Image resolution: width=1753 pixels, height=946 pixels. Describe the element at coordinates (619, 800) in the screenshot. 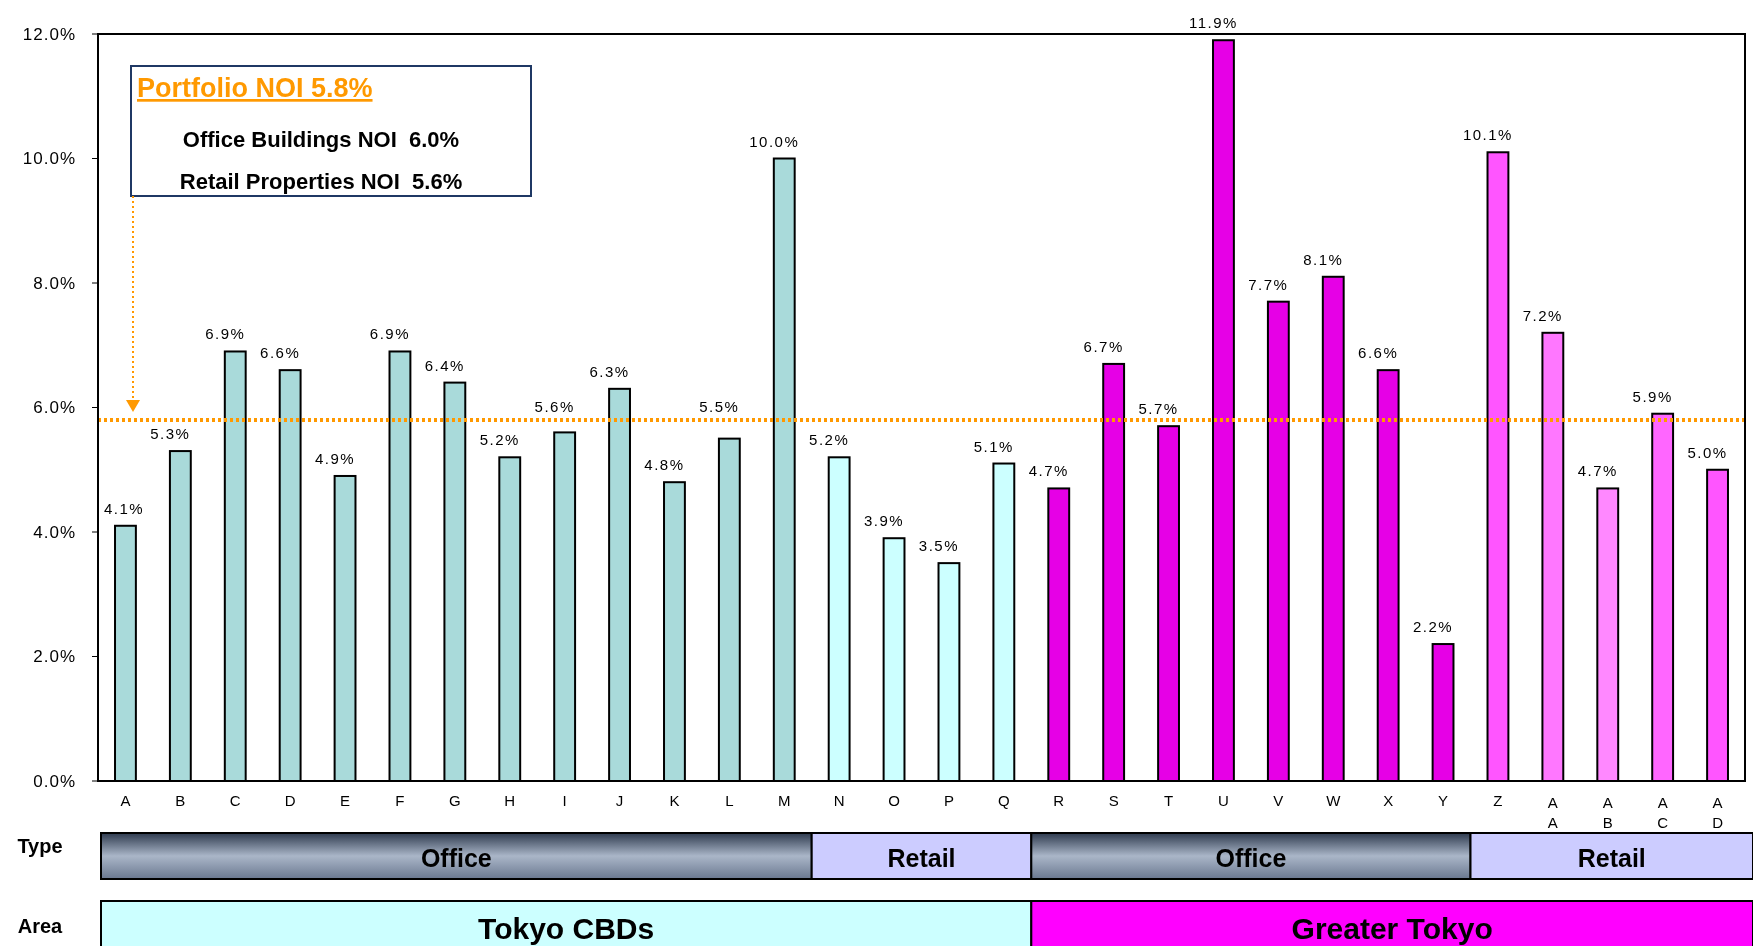

I see `x-tick-label: J` at that location.